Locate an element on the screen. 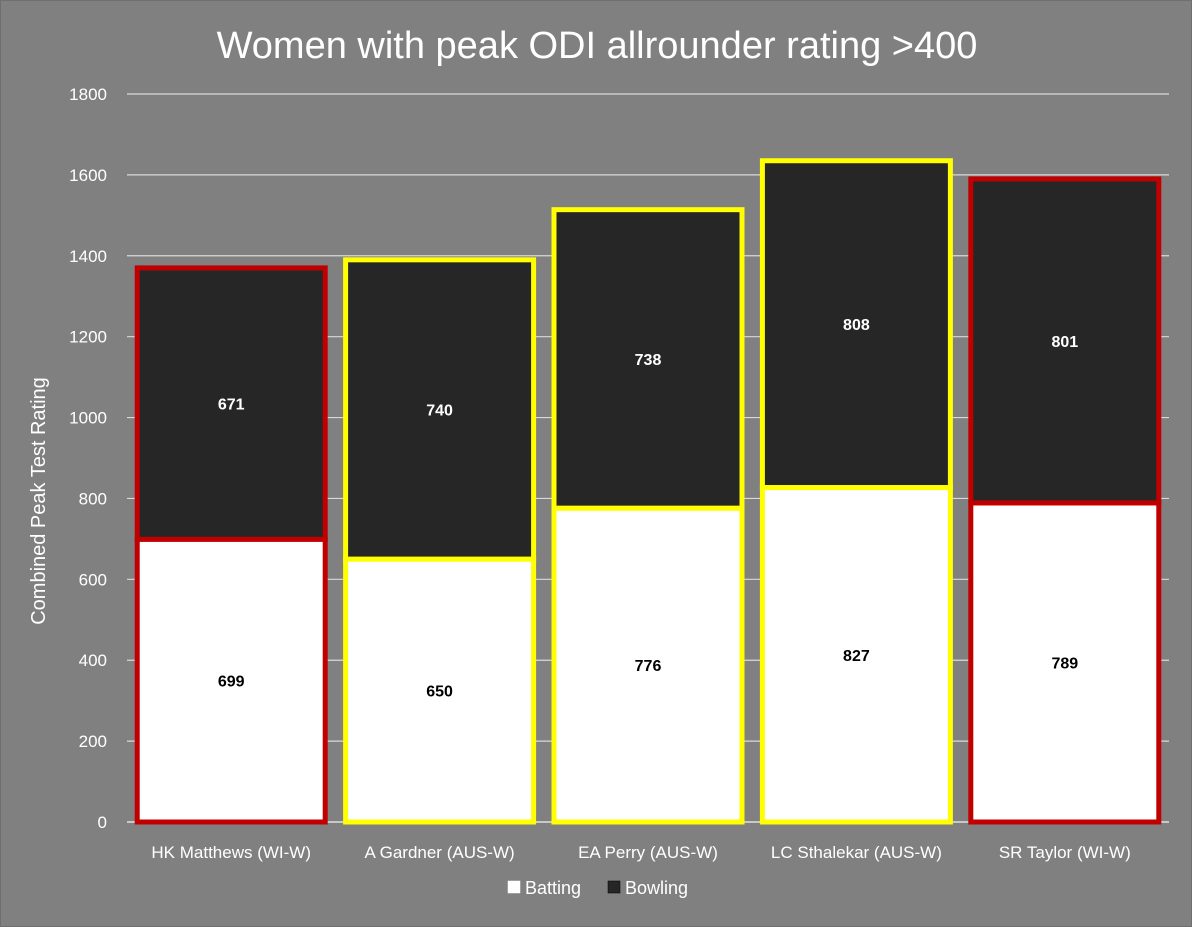  x-tick-label: LC Sthalekar (AUS-W) is located at coordinates (856, 852).